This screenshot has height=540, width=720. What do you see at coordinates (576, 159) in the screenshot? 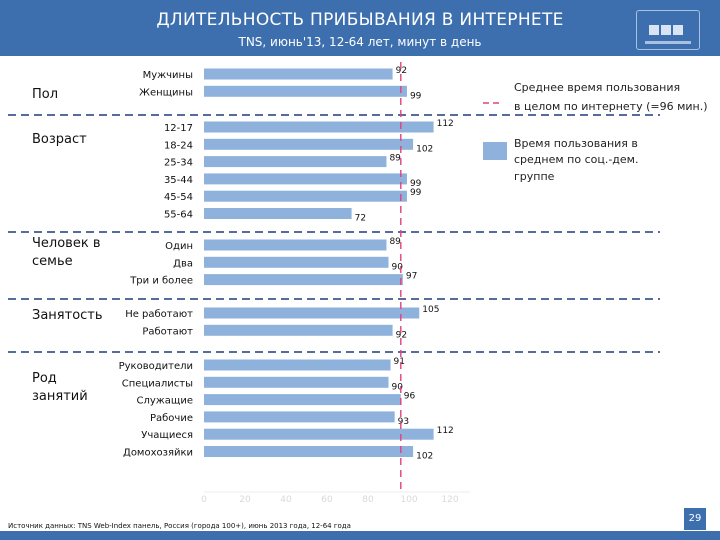
I see `legend-bar-label: среднем по соц.-дем.` at bounding box center [576, 159].